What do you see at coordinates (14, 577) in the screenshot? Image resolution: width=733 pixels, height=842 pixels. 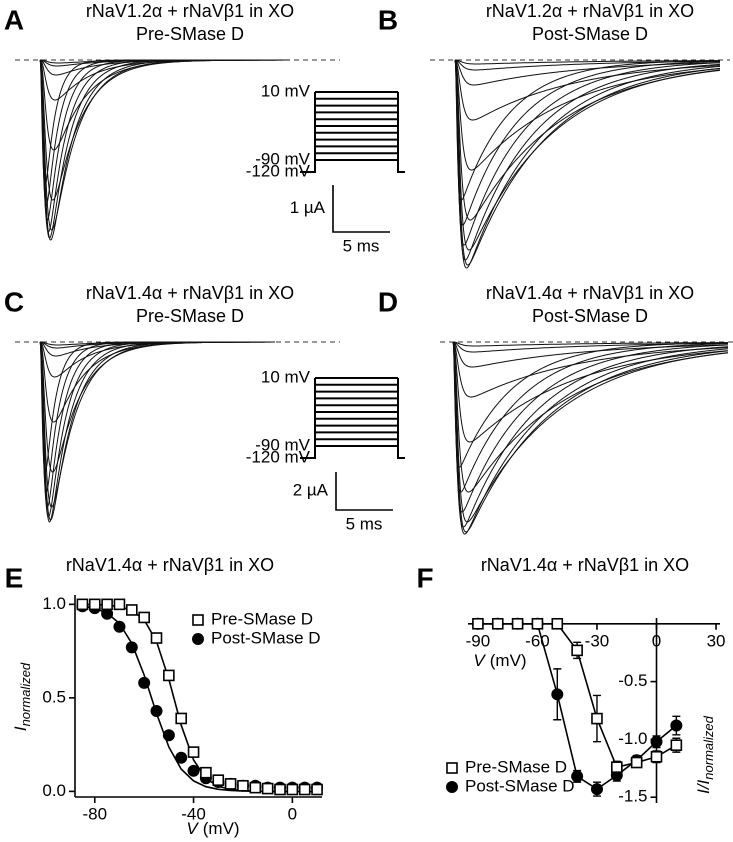 I see `panel-letter: E` at bounding box center [14, 577].